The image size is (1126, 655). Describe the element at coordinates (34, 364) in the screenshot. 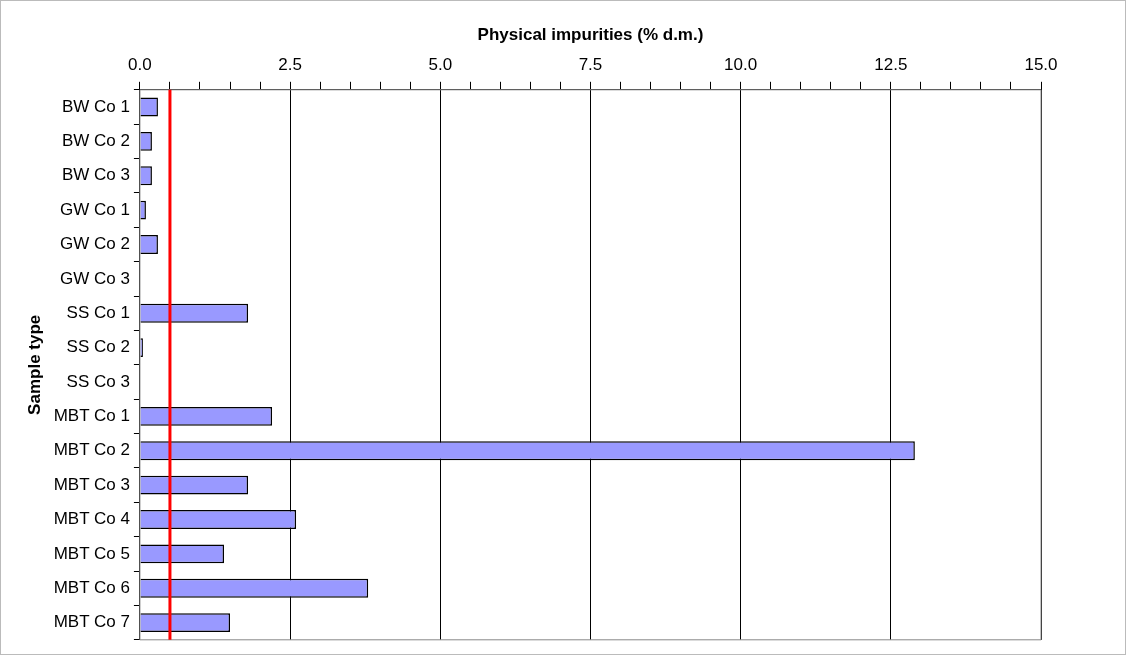

I see `y-axis-title: Sample type` at that location.